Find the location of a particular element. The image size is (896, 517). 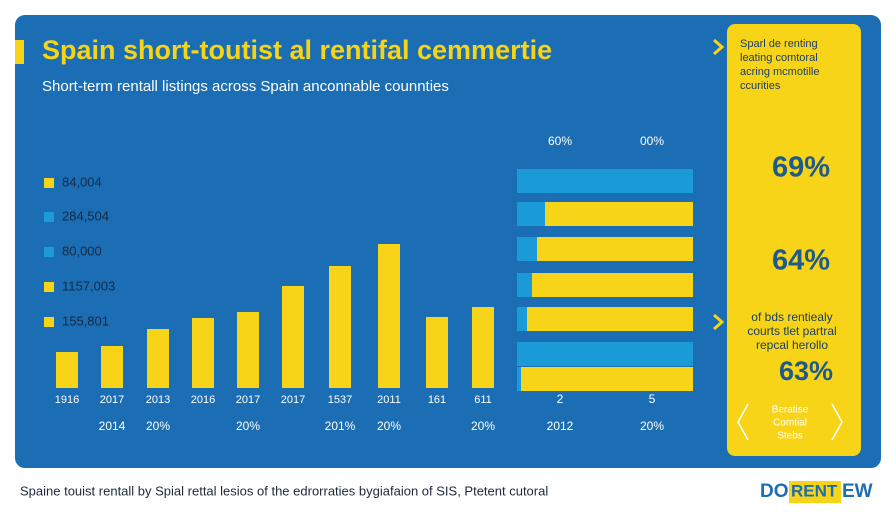

stat: 69% is located at coordinates (801, 168).